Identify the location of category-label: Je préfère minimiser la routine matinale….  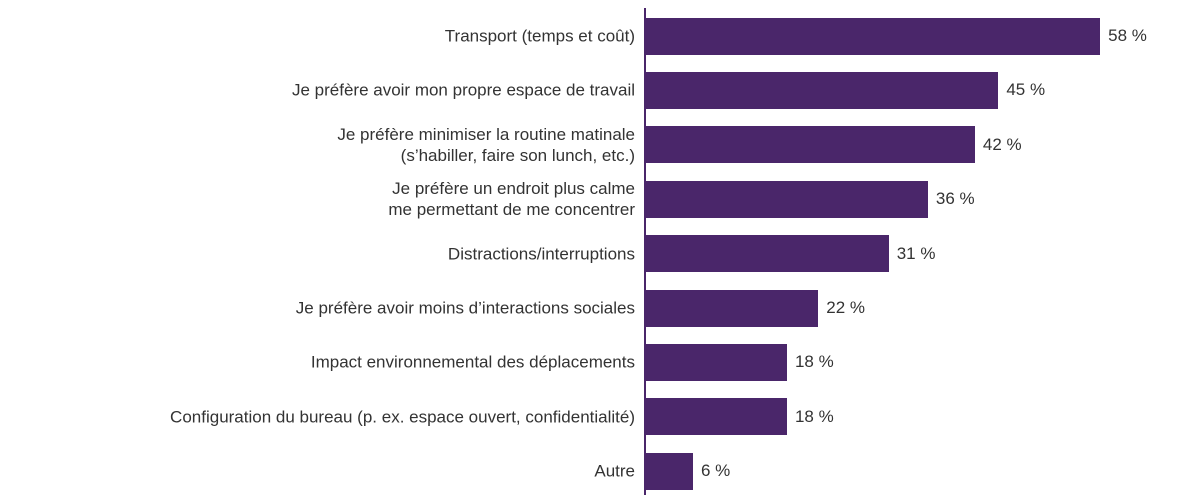
(486, 144).